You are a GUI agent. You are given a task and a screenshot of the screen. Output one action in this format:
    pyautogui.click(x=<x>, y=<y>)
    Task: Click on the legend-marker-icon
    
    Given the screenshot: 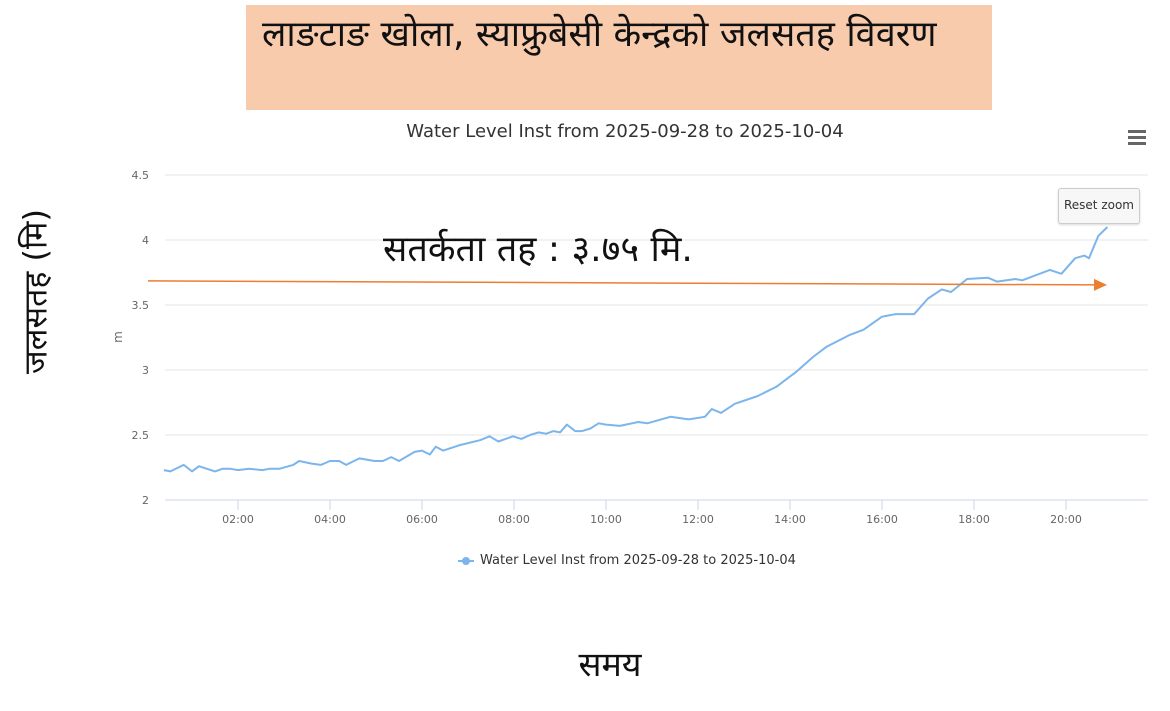 What is the action you would take?
    pyautogui.click(x=466, y=561)
    